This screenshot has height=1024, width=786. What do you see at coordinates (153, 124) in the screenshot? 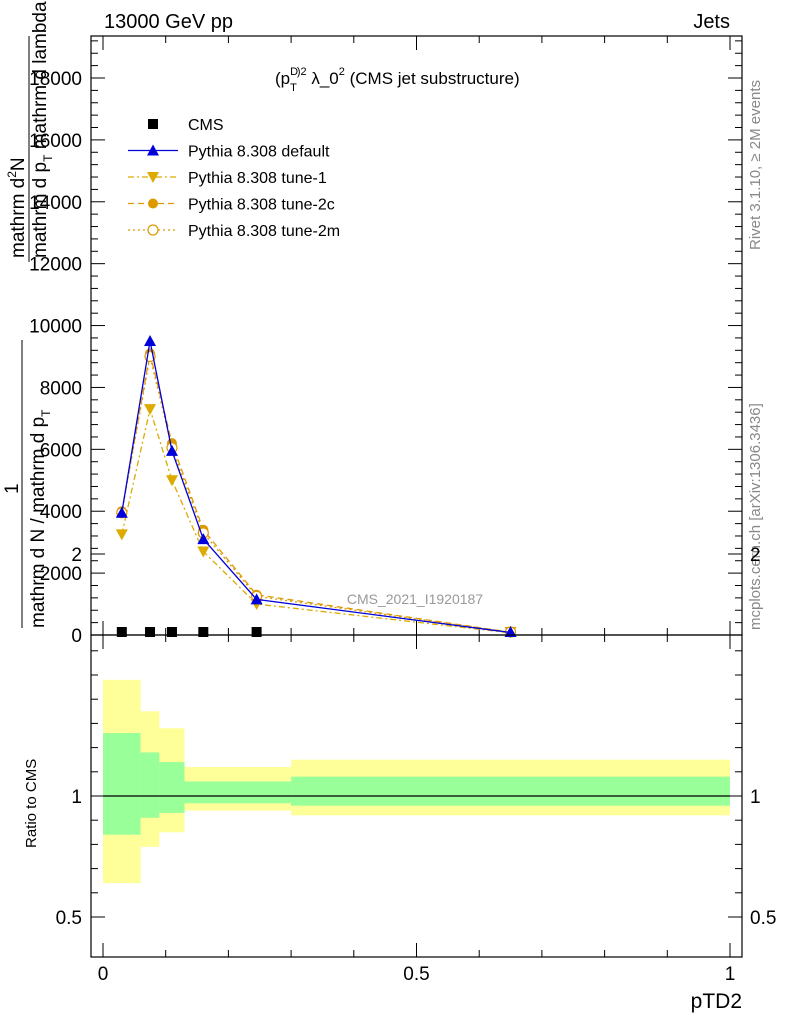
I see `legend-marker-cms` at bounding box center [153, 124].